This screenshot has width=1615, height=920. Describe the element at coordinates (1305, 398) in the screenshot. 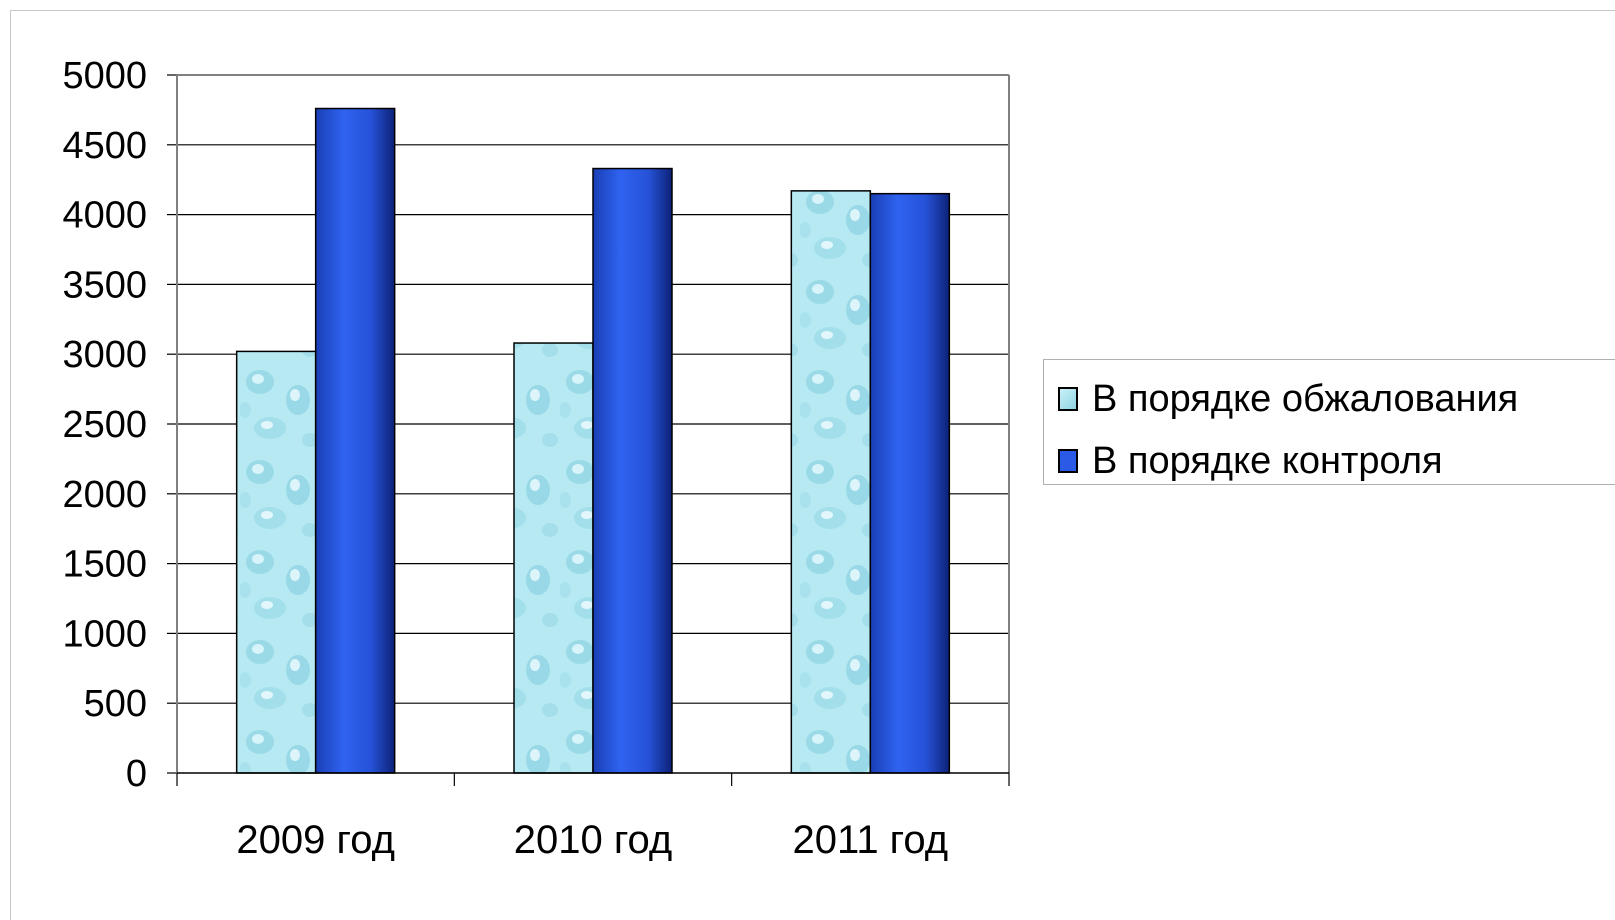

I see `legend-label-appeal: В порядке обжалования` at that location.